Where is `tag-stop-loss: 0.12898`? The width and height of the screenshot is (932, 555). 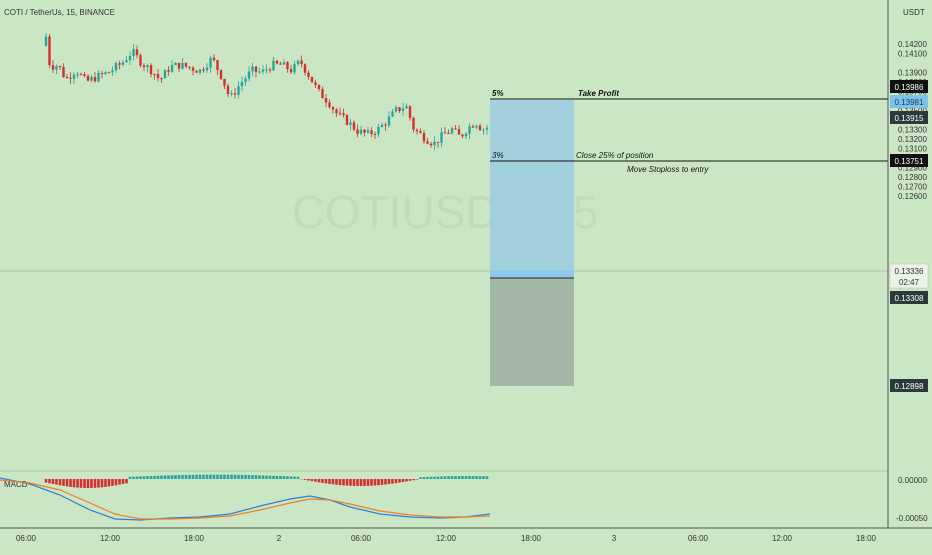
tag-stop-loss: 0.12898 is located at coordinates (909, 385).